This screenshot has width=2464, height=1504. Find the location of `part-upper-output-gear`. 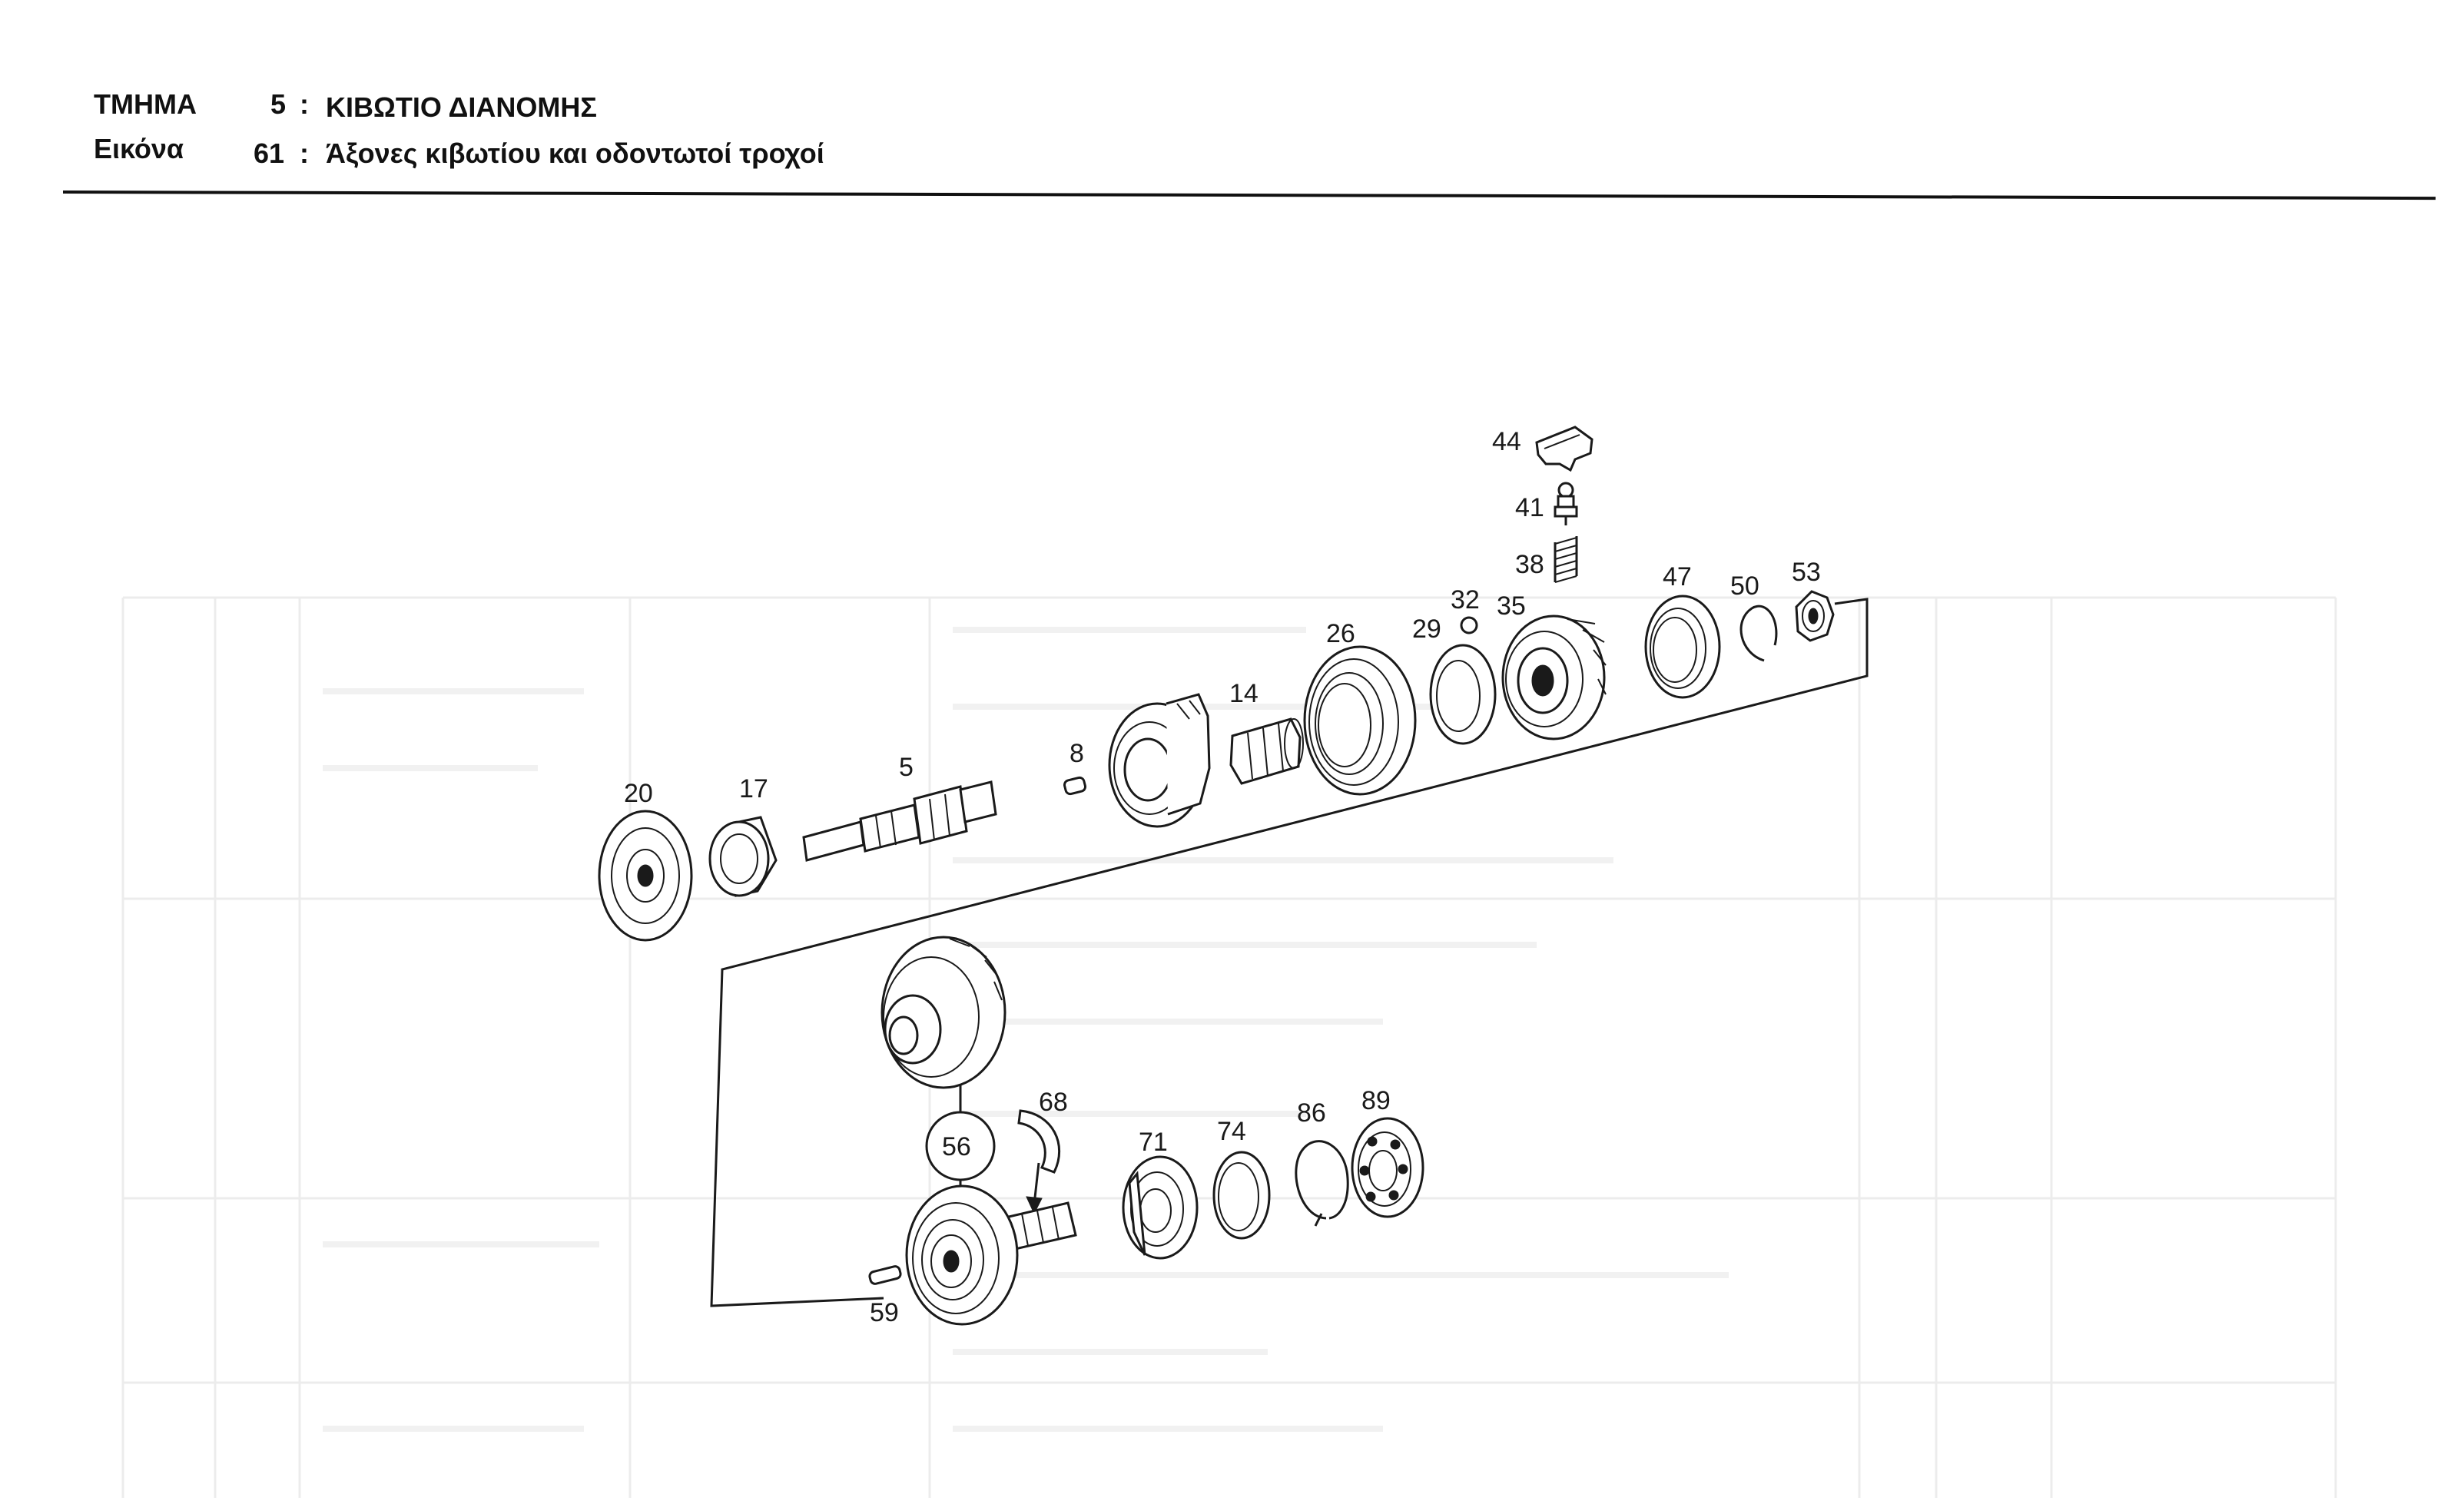

part-upper-output-gear is located at coordinates (943, 1012).